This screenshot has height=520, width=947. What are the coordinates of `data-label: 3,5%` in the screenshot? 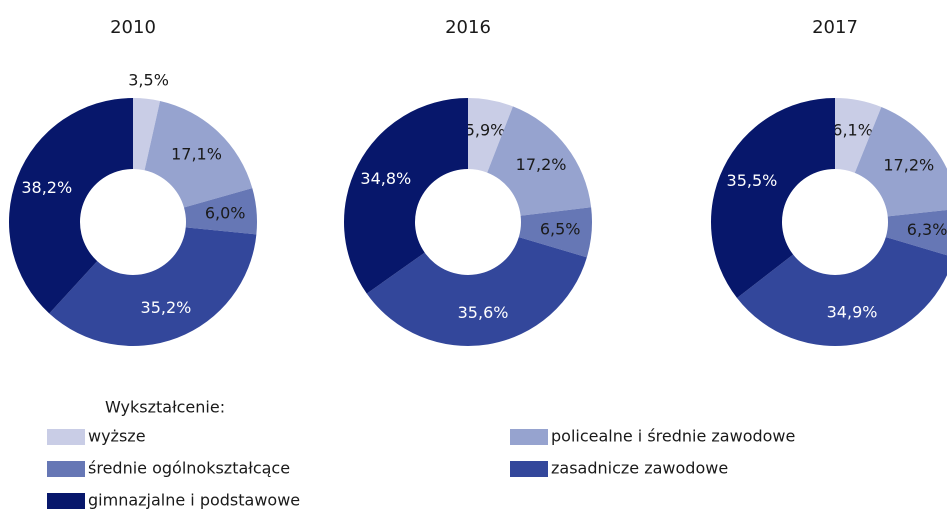 It's located at (148, 79).